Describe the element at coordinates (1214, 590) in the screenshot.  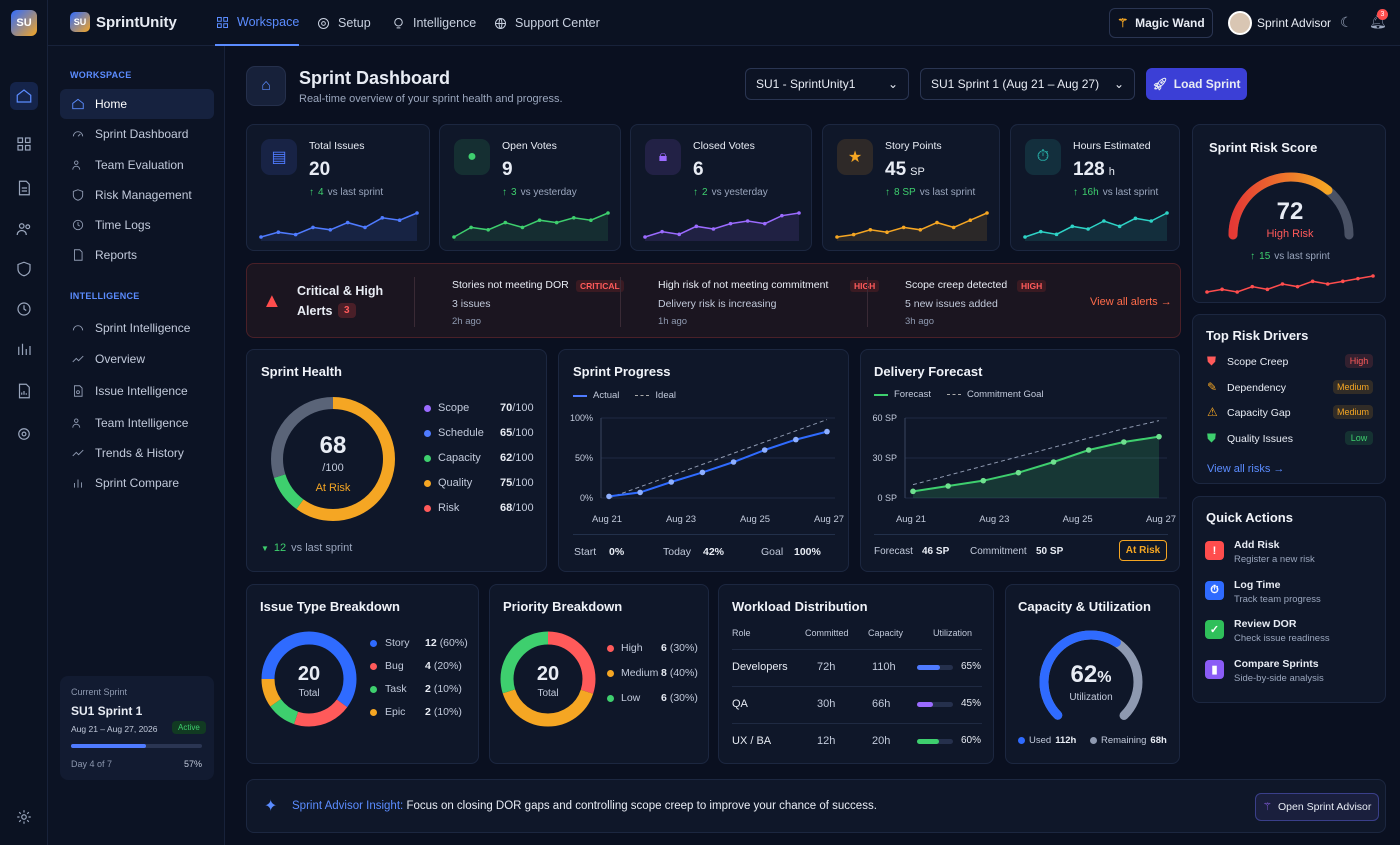
I see `stopwatch-icon: ⏱︎` at that location.